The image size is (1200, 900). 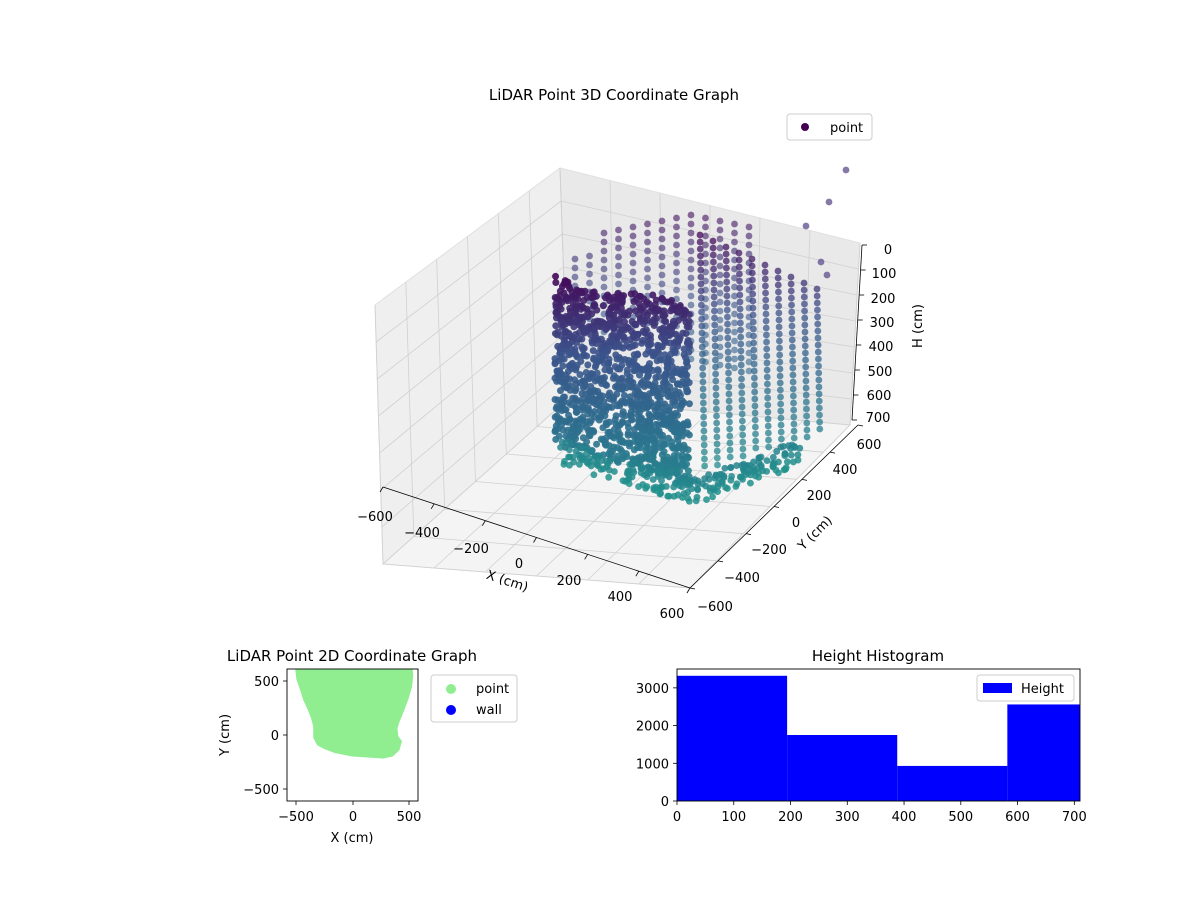 I want to click on chart3d-legend-marker, so click(x=805, y=127).